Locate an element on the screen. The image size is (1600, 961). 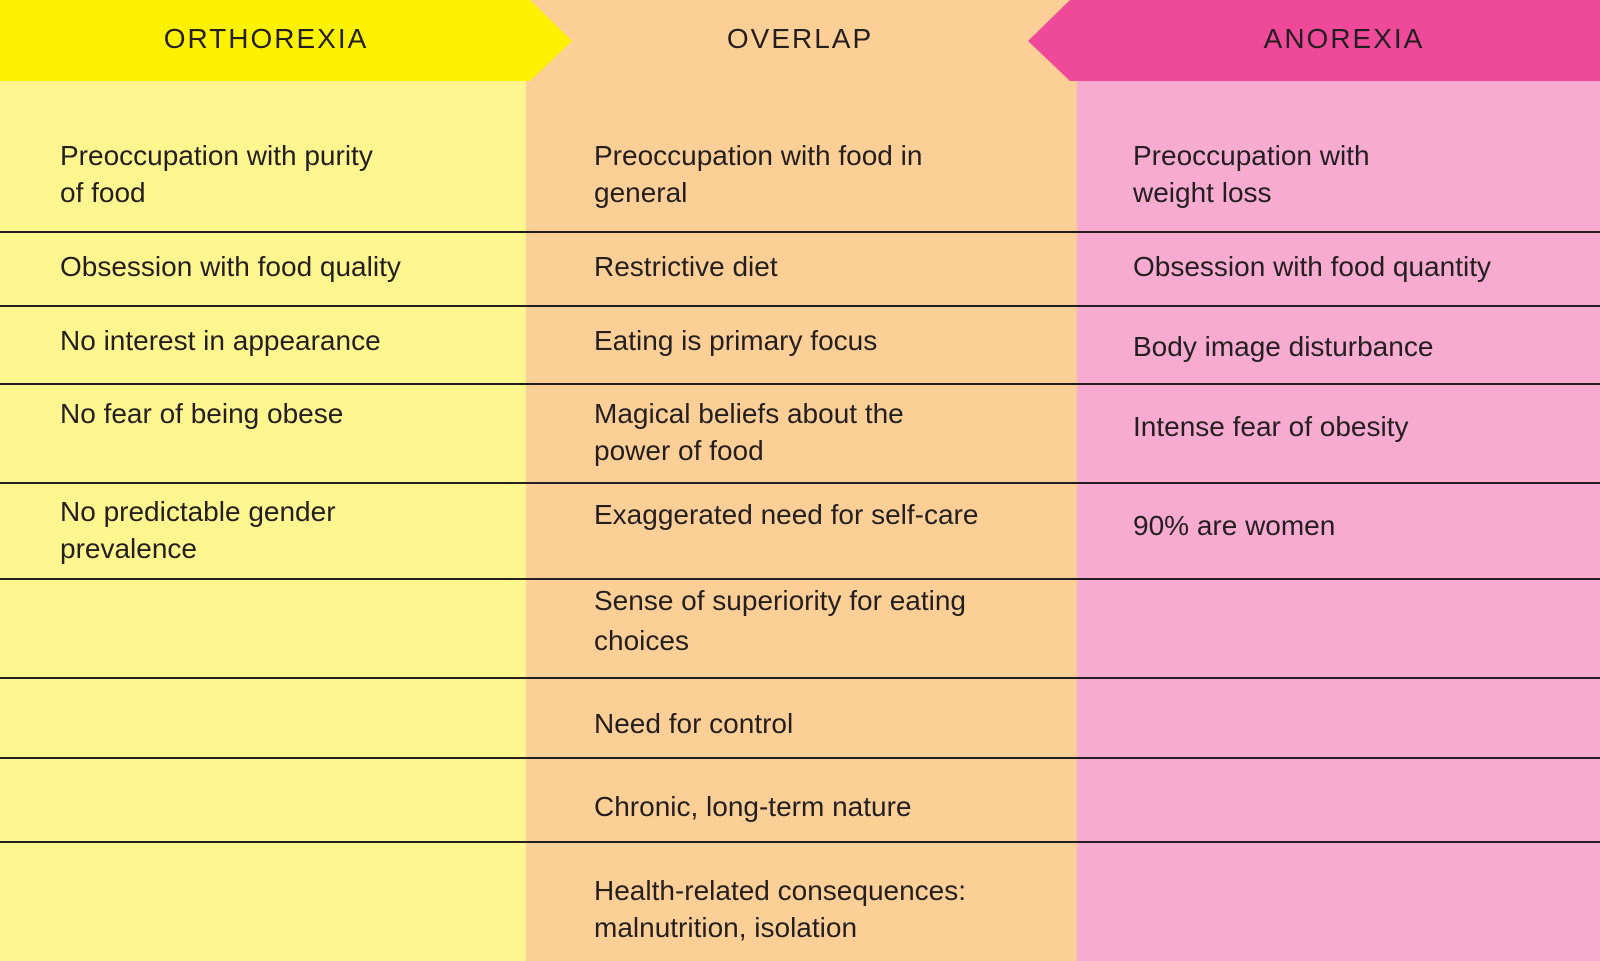
orthorexia-cell-3: No interest in appearance is located at coordinates (220, 340).